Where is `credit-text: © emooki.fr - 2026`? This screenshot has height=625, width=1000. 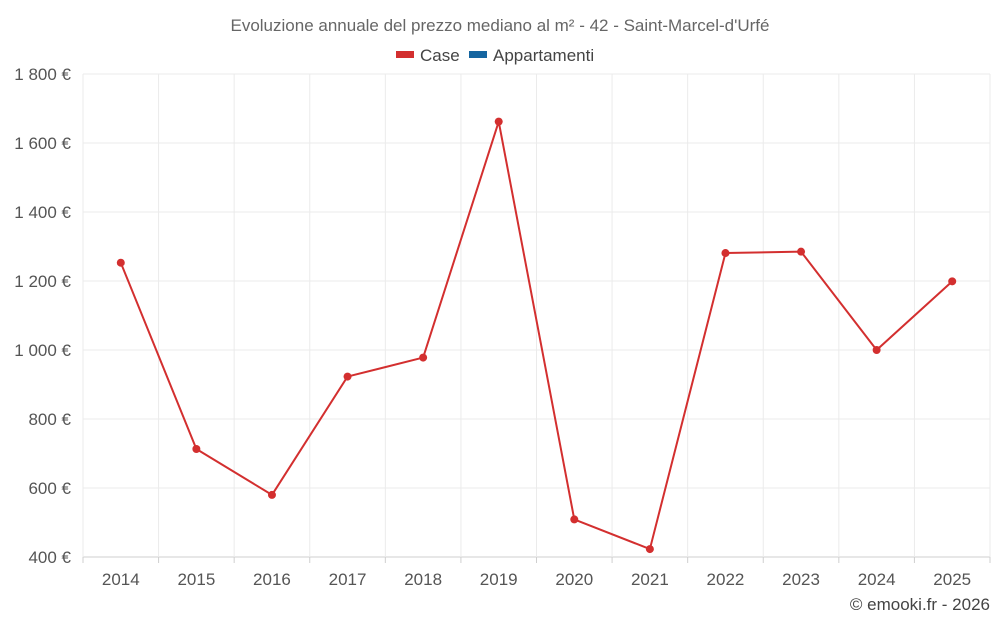 credit-text: © emooki.fr - 2026 is located at coordinates (920, 604).